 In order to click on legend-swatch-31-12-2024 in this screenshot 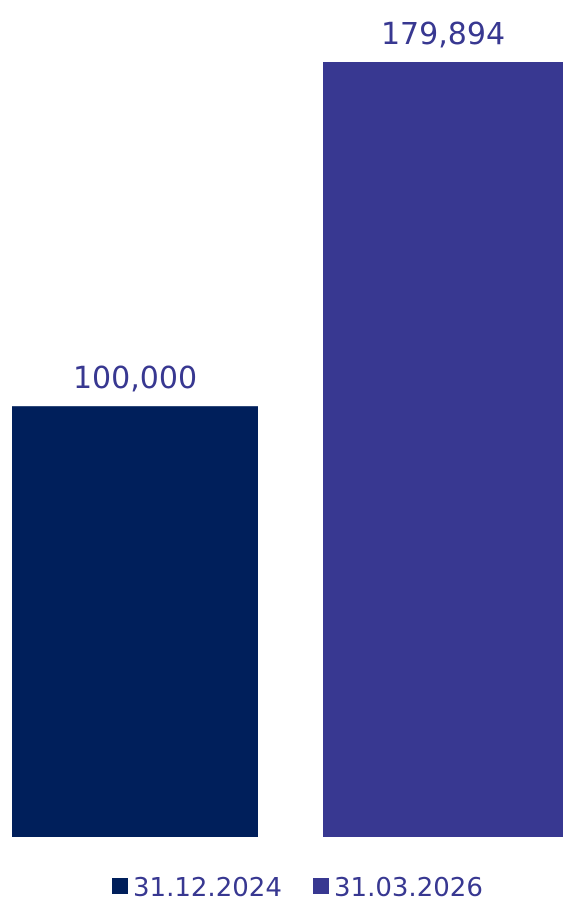, I will do `click(120, 886)`.